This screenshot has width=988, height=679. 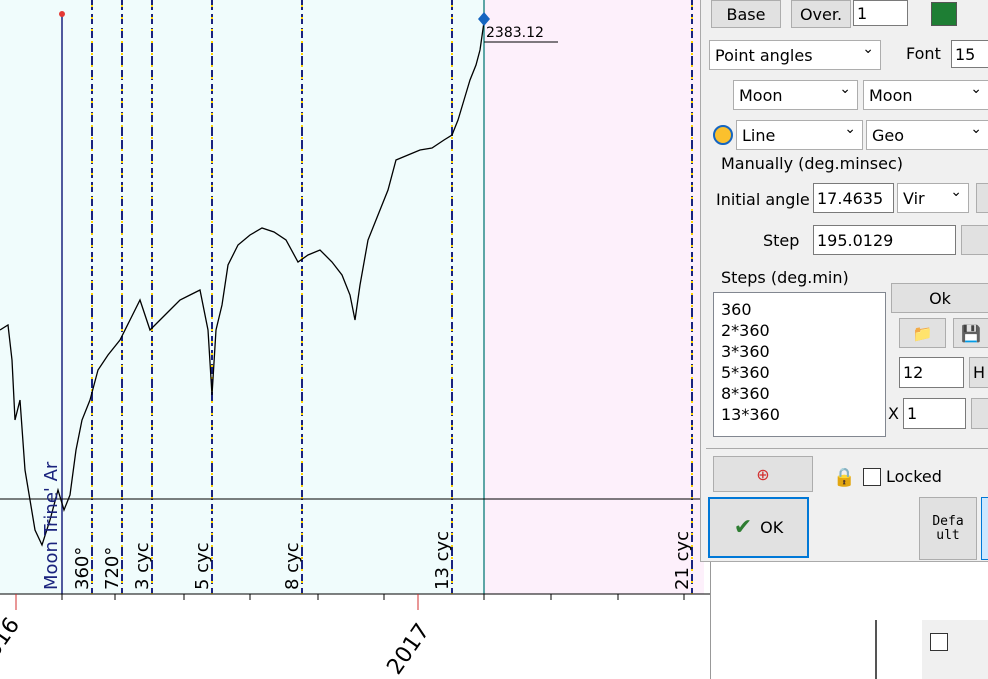 I want to click on checkbox, so click(x=939, y=642).